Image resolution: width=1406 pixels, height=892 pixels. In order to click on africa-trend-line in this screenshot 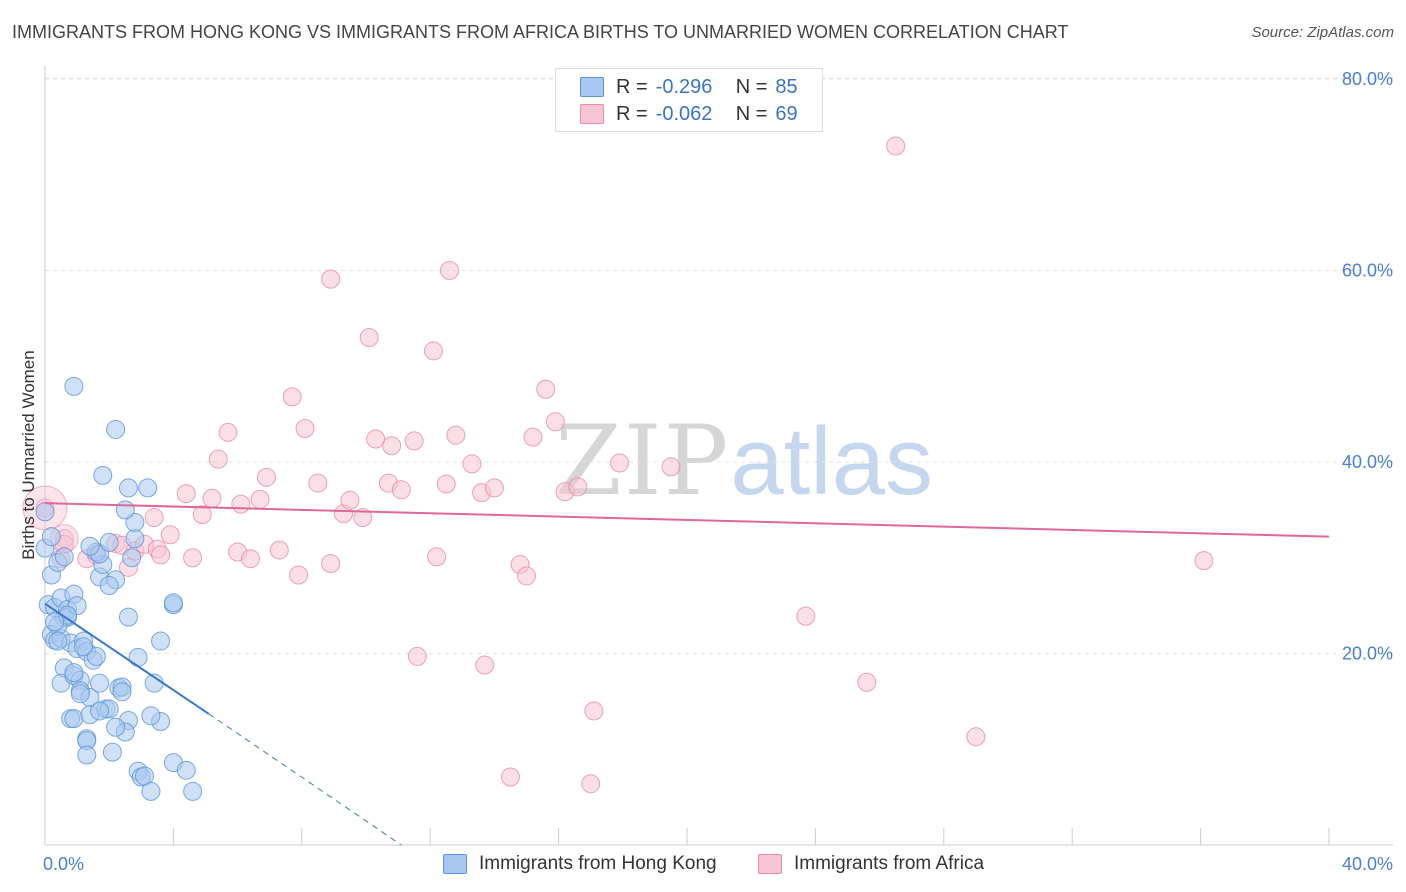, I will do `click(687, 520)`.